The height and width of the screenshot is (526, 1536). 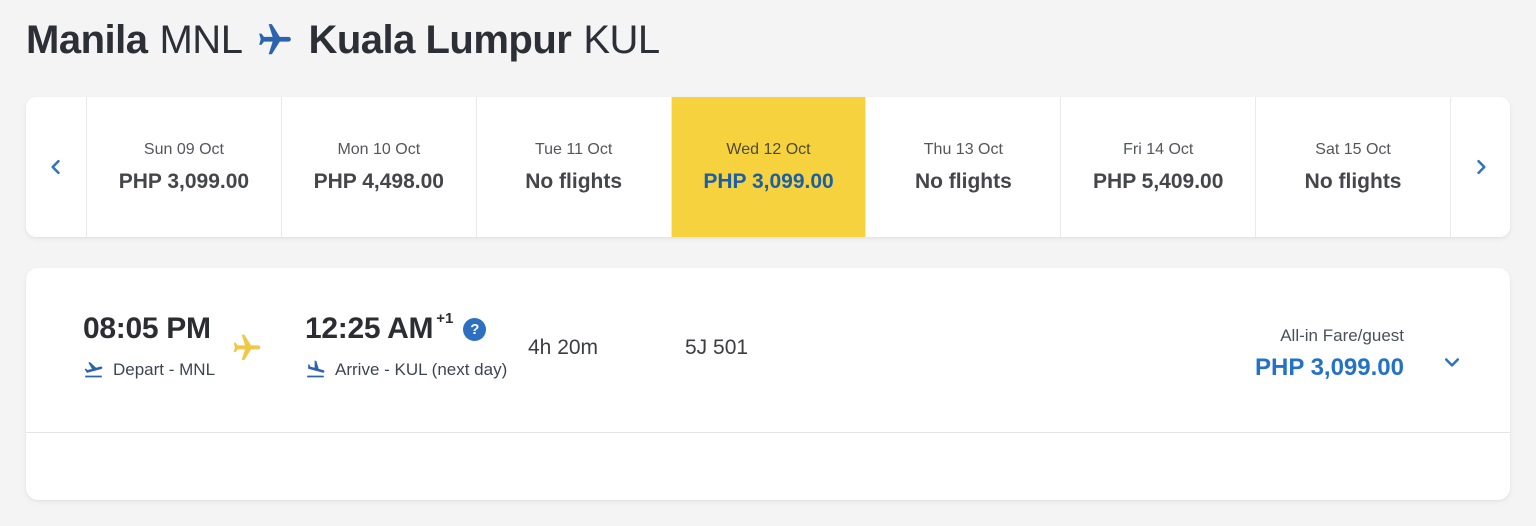 What do you see at coordinates (768, 466) in the screenshot?
I see `card-footer` at bounding box center [768, 466].